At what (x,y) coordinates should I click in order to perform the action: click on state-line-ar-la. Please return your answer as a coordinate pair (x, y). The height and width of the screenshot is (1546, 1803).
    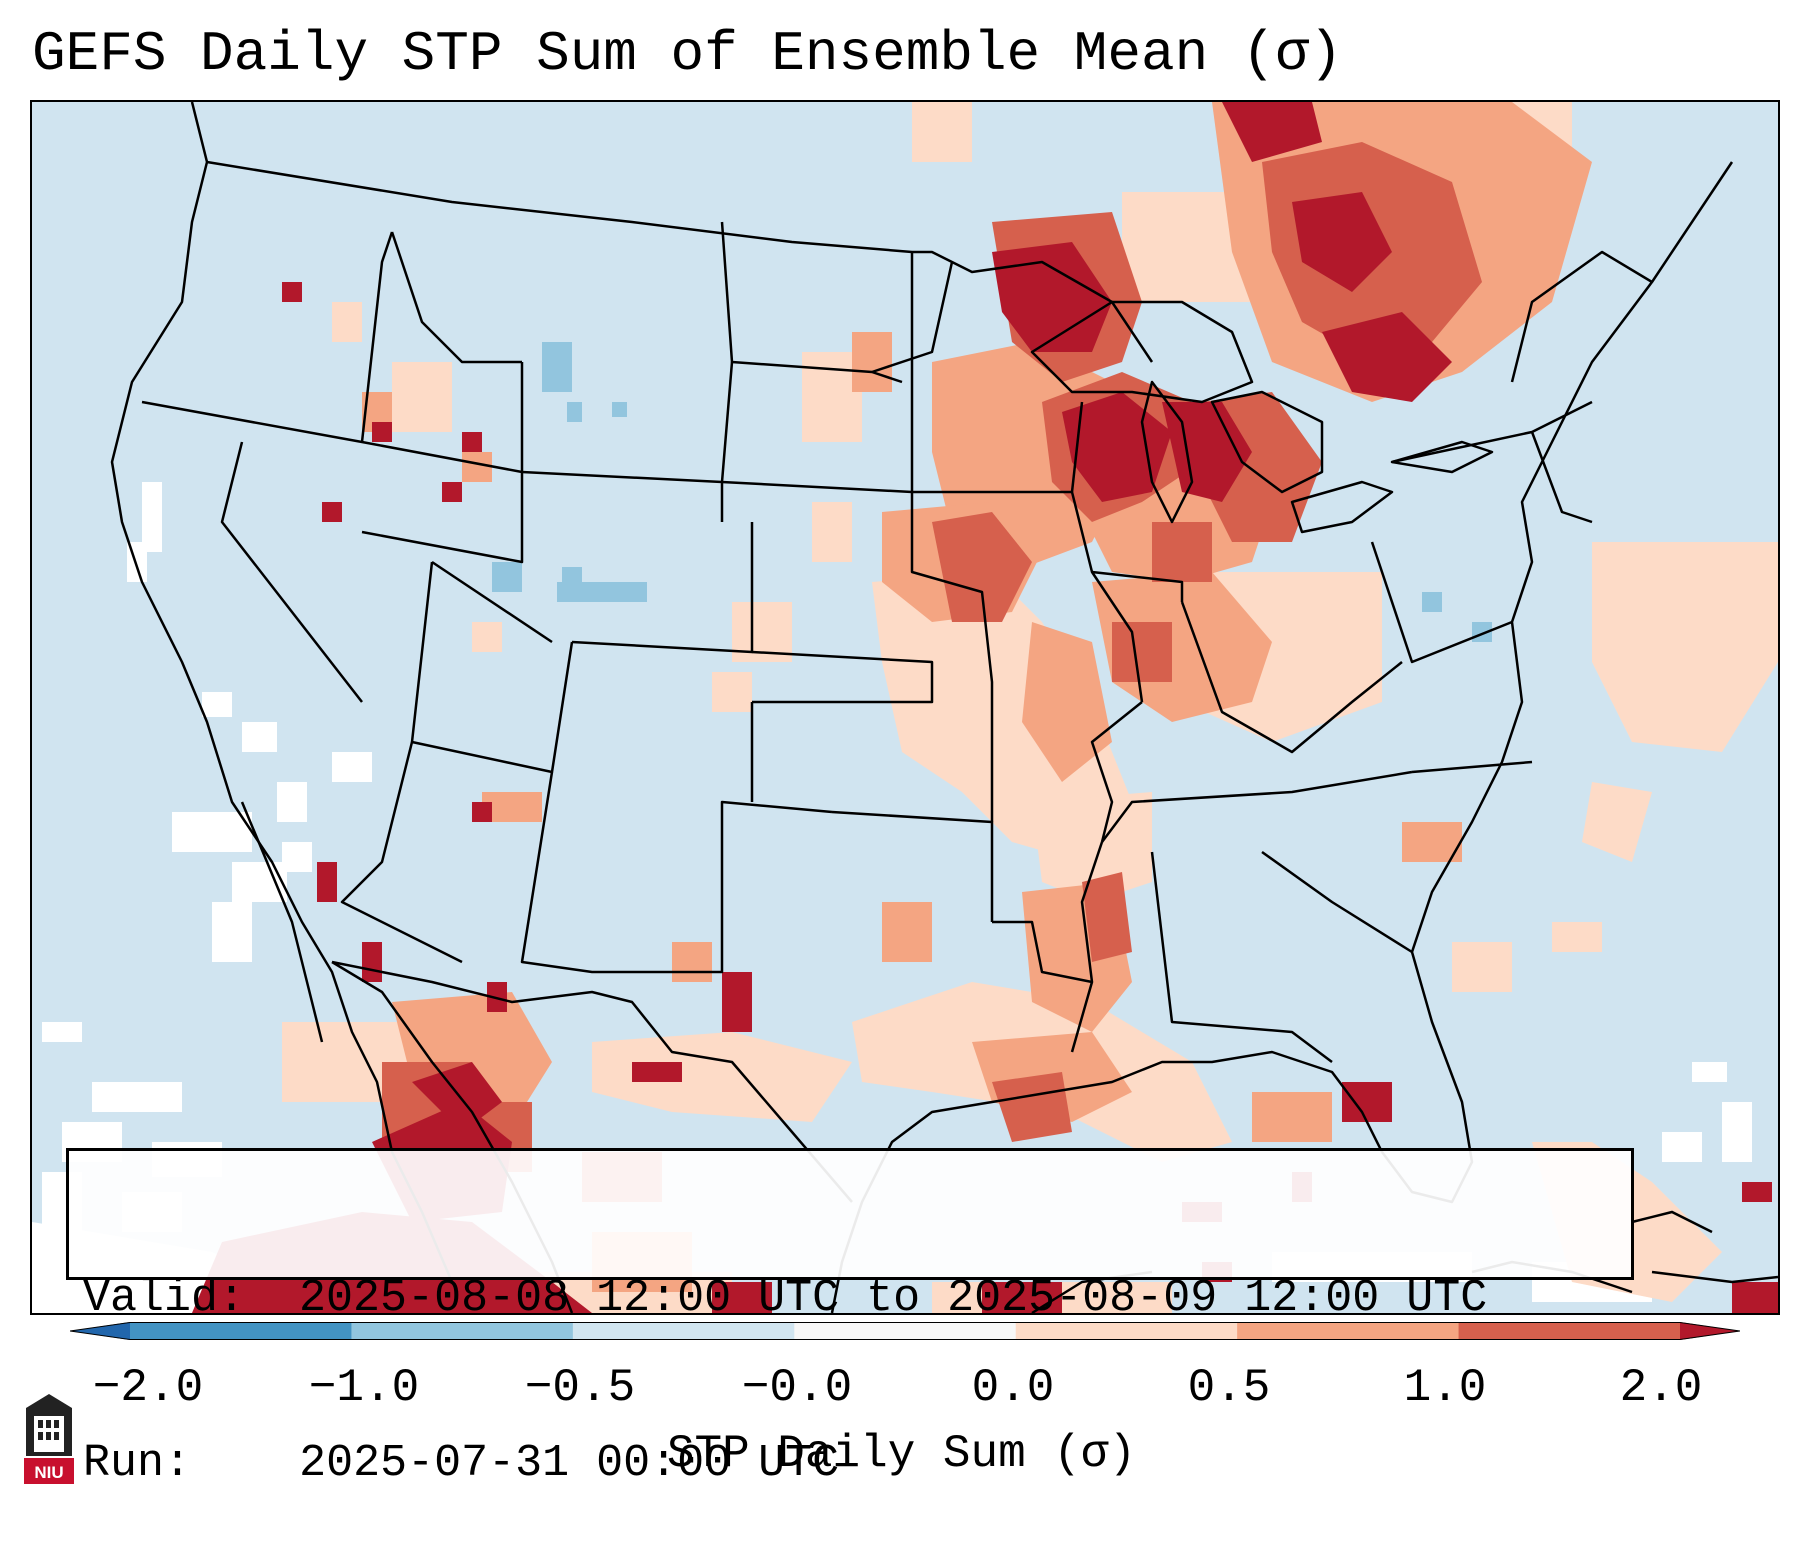
    Looking at the image, I should click on (1042, 952).